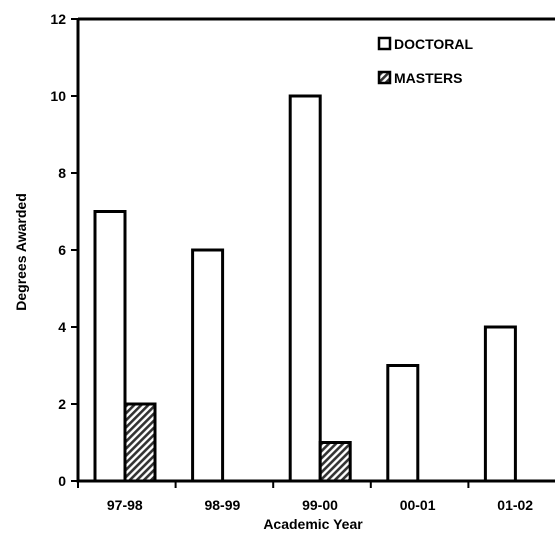 This screenshot has height=536, width=555. Describe the element at coordinates (62, 481) in the screenshot. I see `y-tick-label-0: 0` at that location.